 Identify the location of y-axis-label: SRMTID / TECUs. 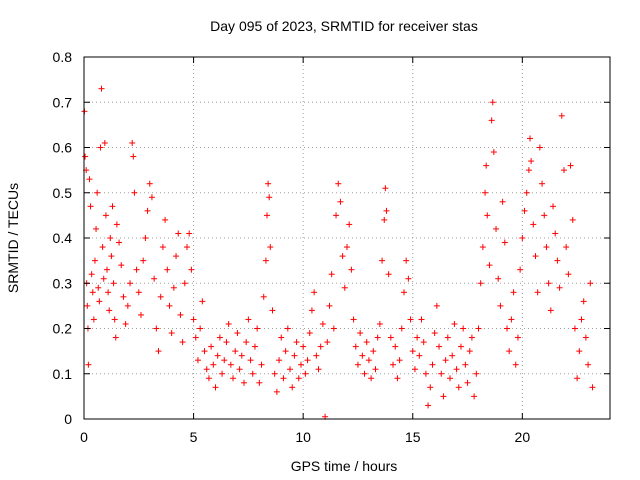
(13, 238).